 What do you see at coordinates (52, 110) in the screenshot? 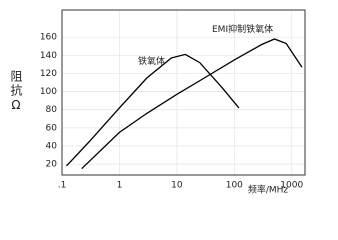
I see `y-tick-label: 80` at bounding box center [52, 110].